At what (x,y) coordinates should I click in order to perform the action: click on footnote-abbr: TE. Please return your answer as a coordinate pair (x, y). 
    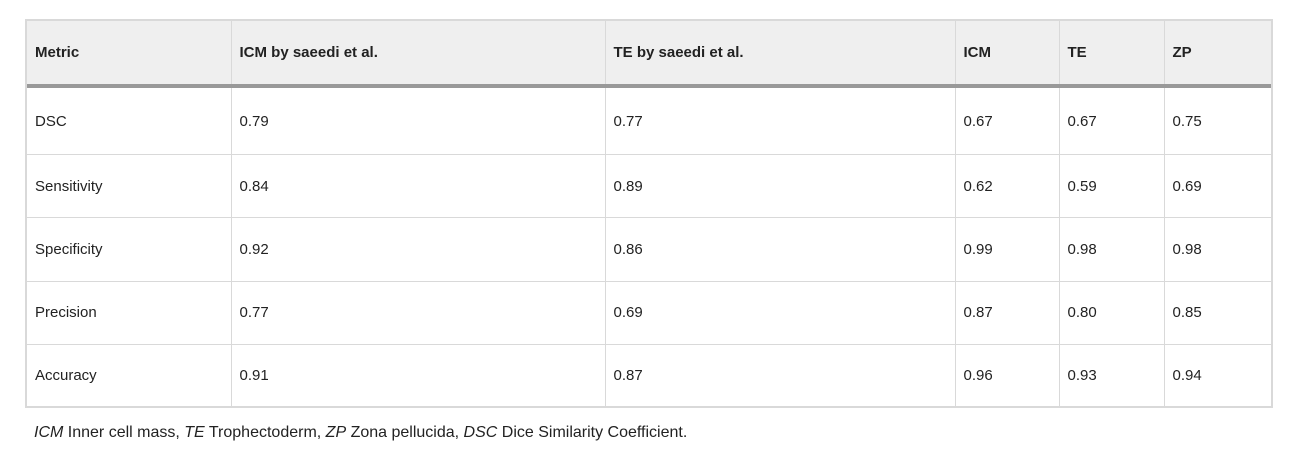
    Looking at the image, I should click on (194, 432).